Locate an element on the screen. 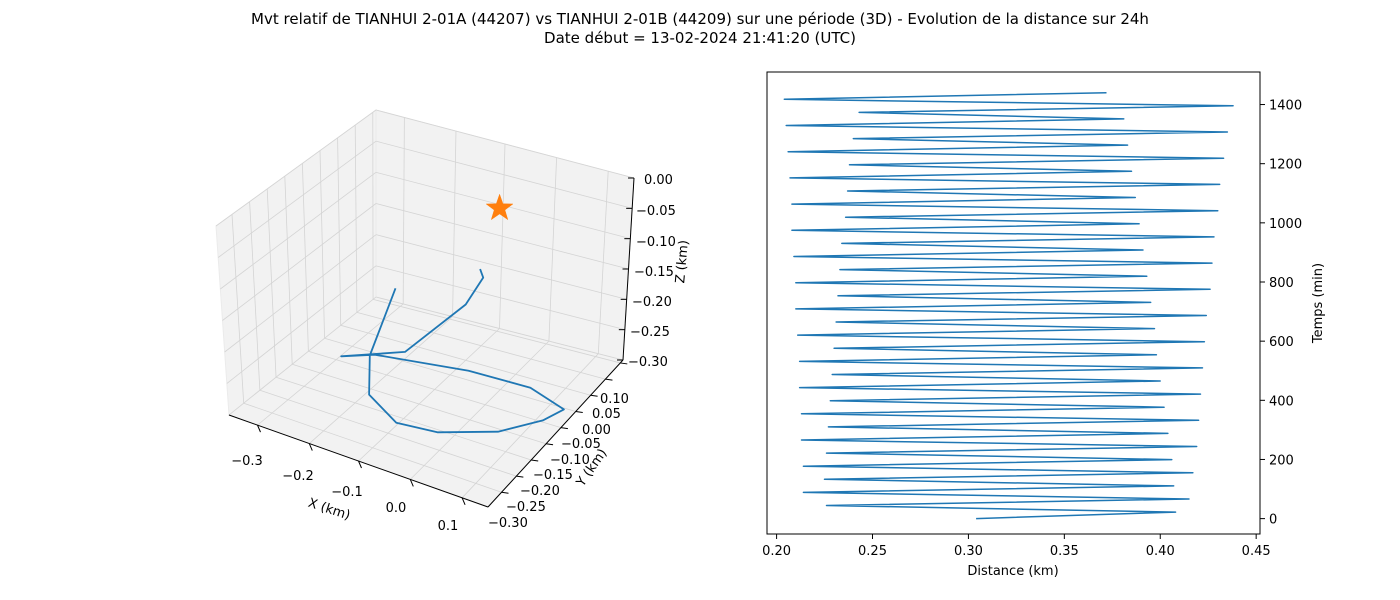 Image resolution: width=1400 pixels, height=600 pixels. y-tick-label: −0.25 is located at coordinates (526, 507).